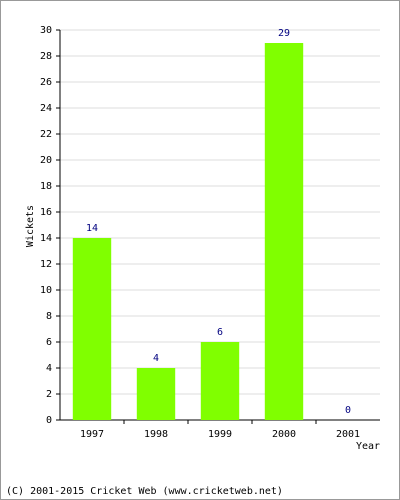 The width and height of the screenshot is (400, 500). I want to click on x-tick-label: 2000, so click(284, 434).